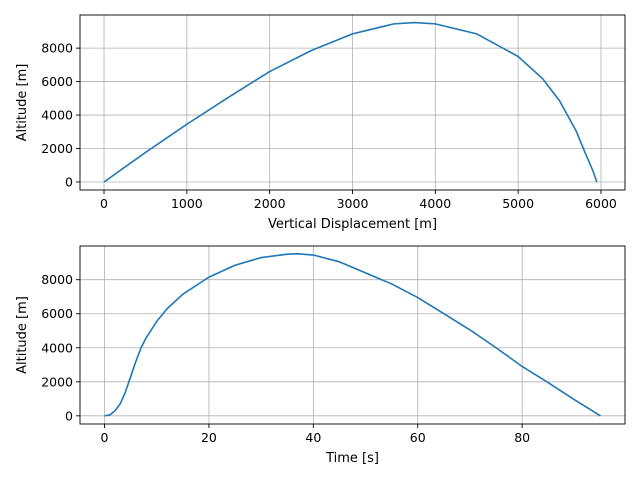 This screenshot has width=640, height=480. What do you see at coordinates (209, 437) in the screenshot?
I see `x-tick-label: 20` at bounding box center [209, 437].